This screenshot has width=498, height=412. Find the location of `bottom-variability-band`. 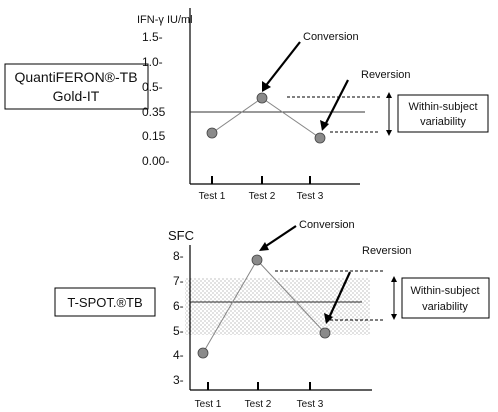

bottom-variability-band is located at coordinates (277, 306).